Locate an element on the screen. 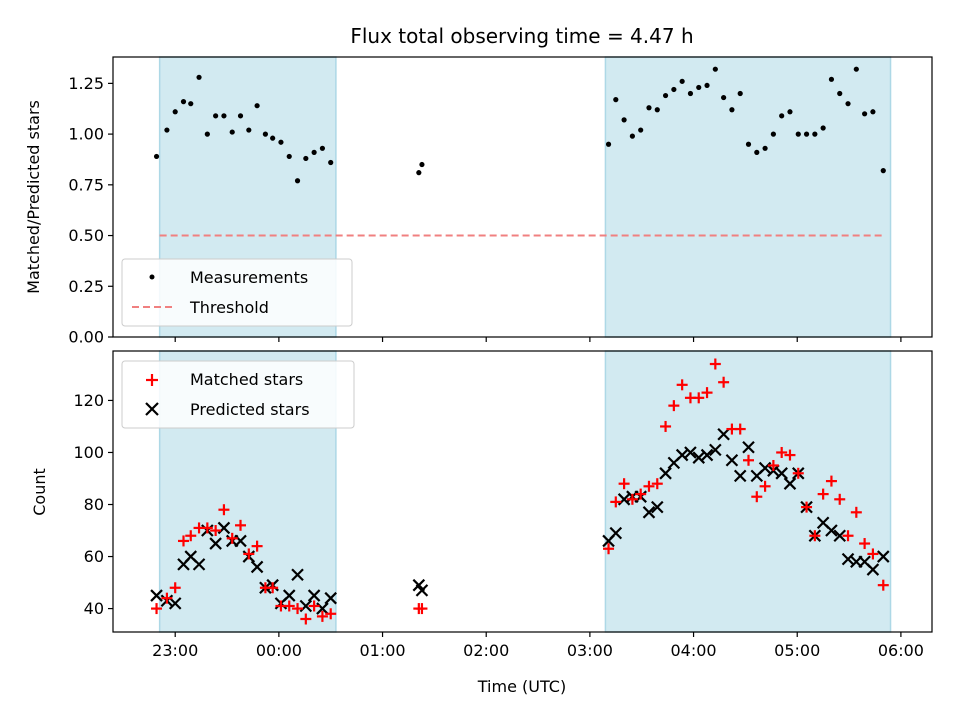 The width and height of the screenshot is (960, 720). top-y-ticks: 0.00 0.25 0.50 0.75 1.00 1.25 is located at coordinates (90, 210).